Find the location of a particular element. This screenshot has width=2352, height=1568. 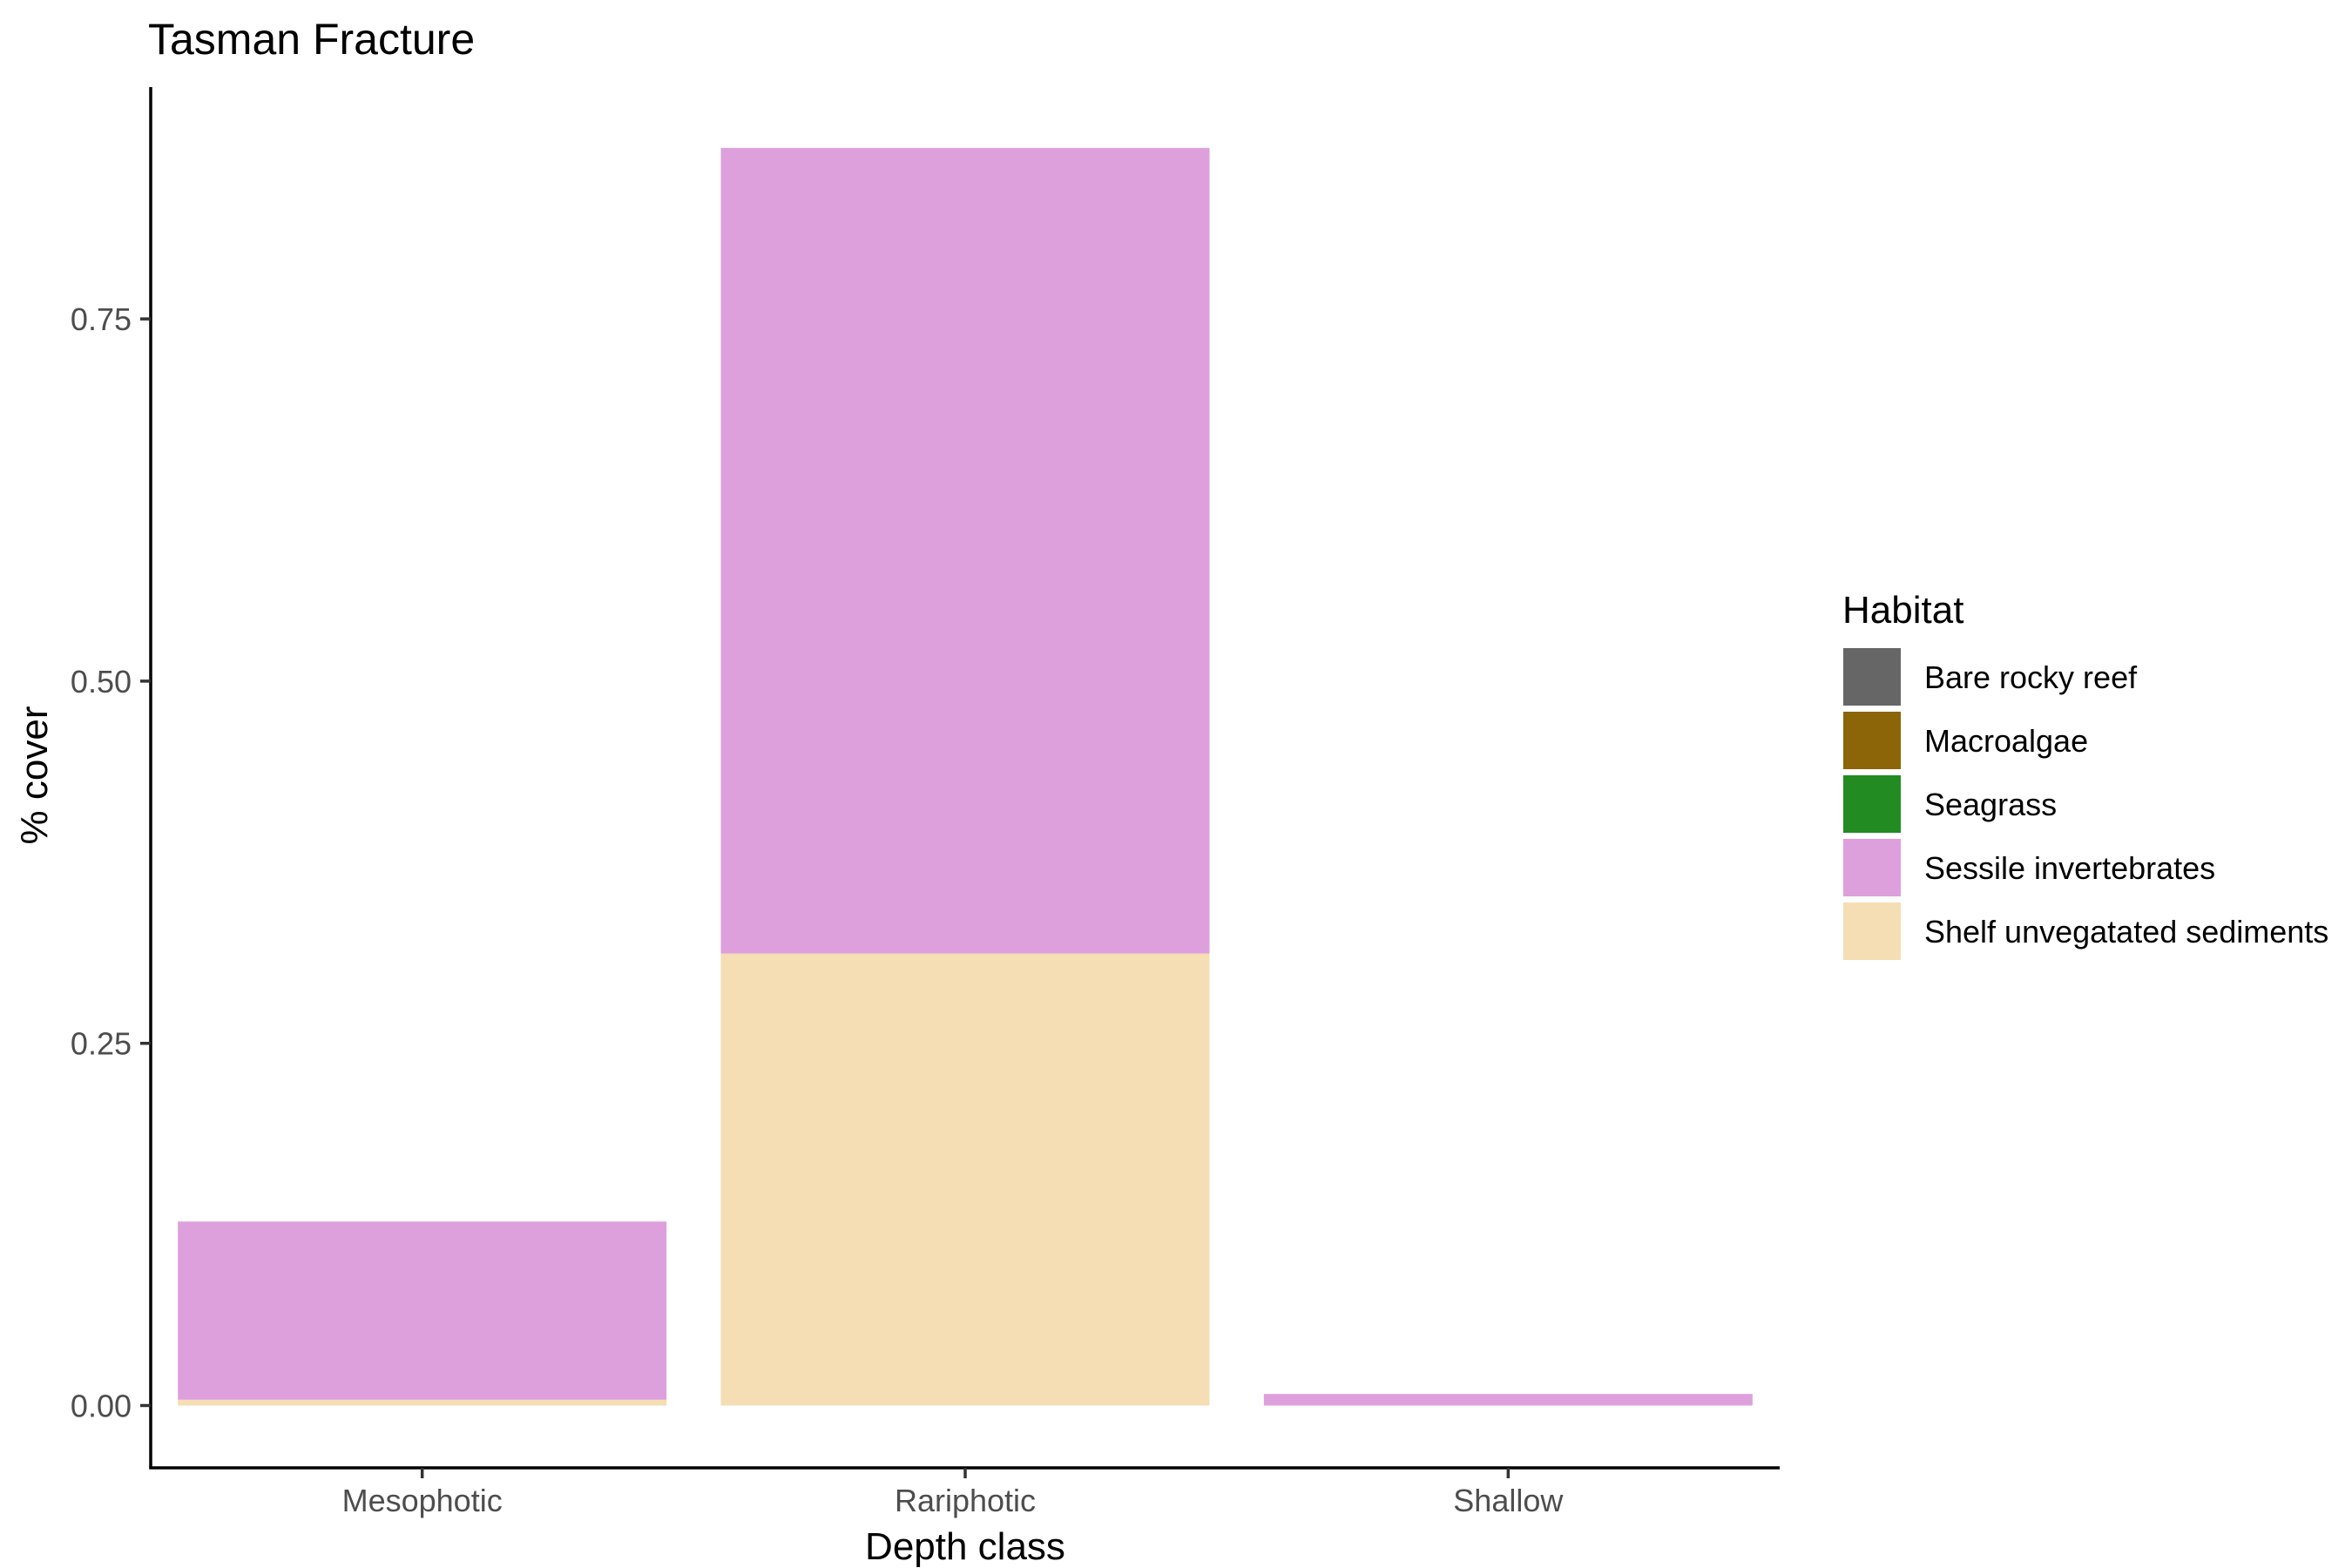

legend-label: Bare rocky reef is located at coordinates (2031, 677).